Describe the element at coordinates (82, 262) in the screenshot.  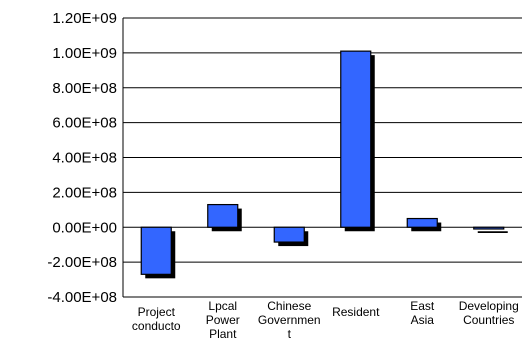
I see `y-tick-label: -2.00E+08` at that location.